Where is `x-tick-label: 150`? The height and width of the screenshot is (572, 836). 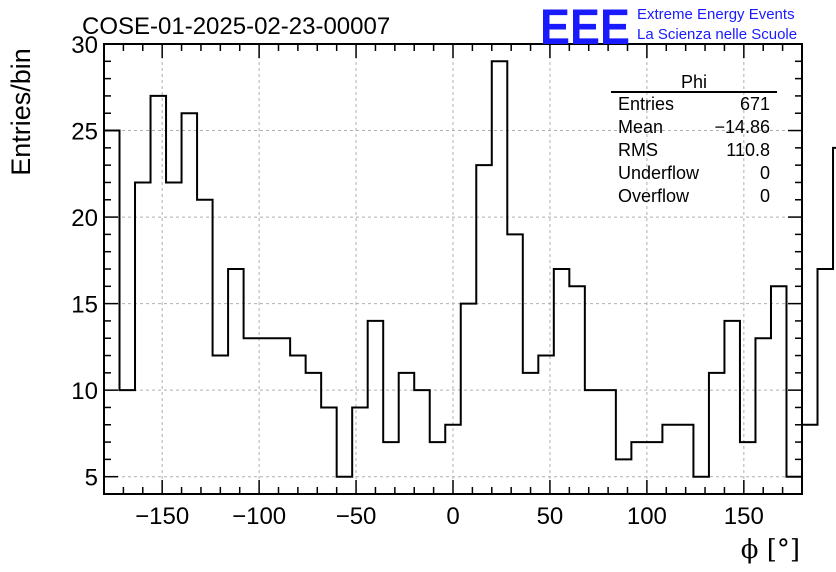
x-tick-label: 150 is located at coordinates (744, 516).